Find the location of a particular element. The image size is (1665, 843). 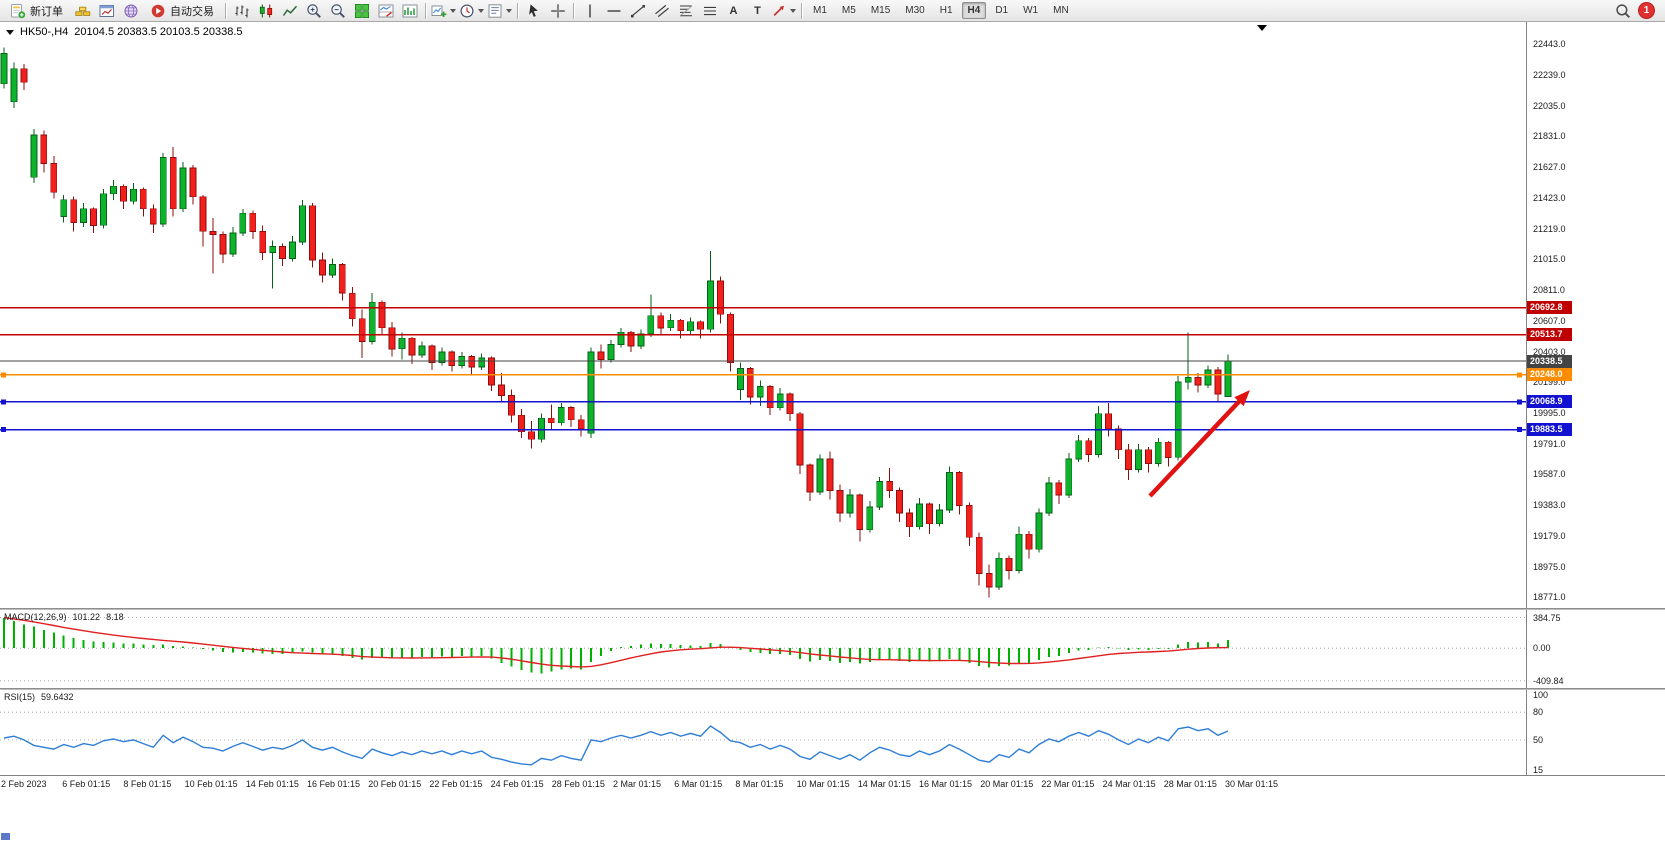

timeframe-button-h1: H1 is located at coordinates (946, 10).